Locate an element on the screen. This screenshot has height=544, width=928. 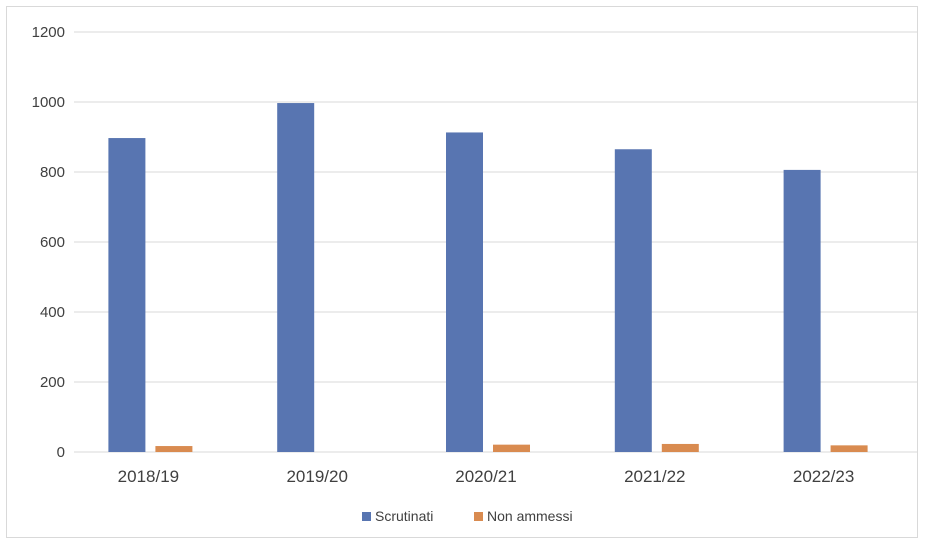
y-tick-label: 400 is located at coordinates (52, 312).